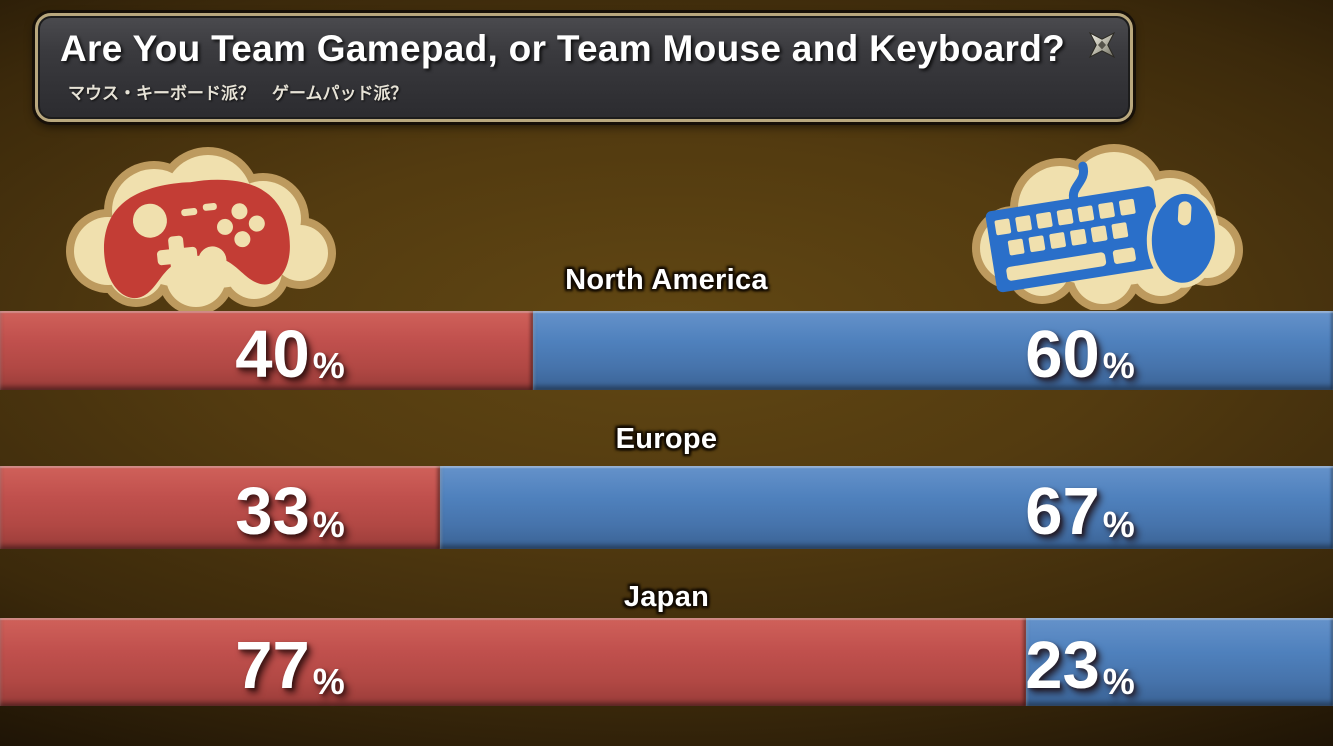 The image size is (1333, 746). I want to click on four-point-star-icon, so click(1102, 45).